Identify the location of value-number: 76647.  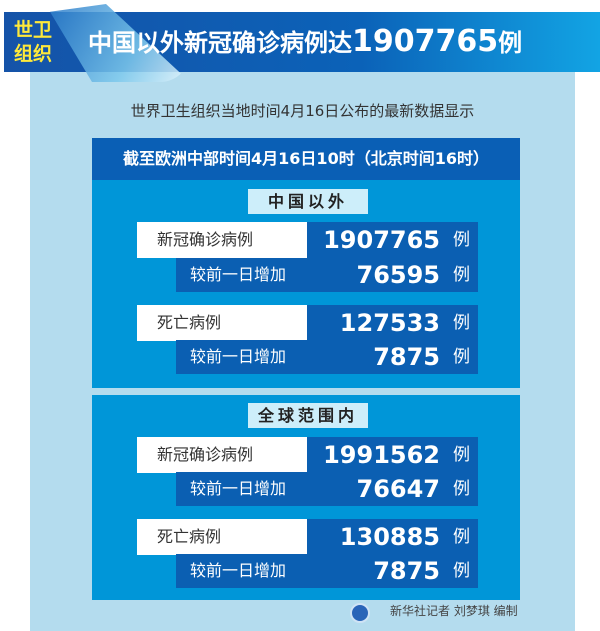
(398, 489).